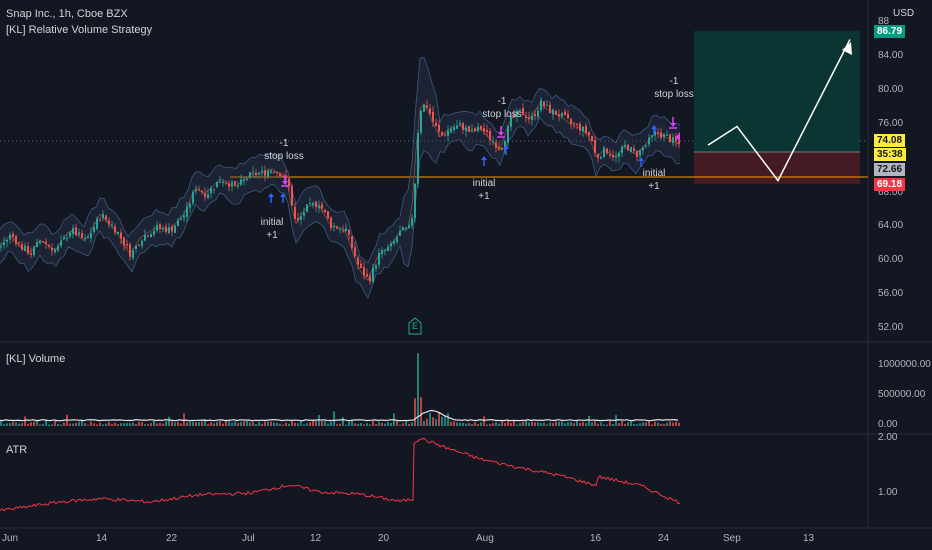  I want to click on volume-pane-title: [KL] Volume, so click(36, 359).